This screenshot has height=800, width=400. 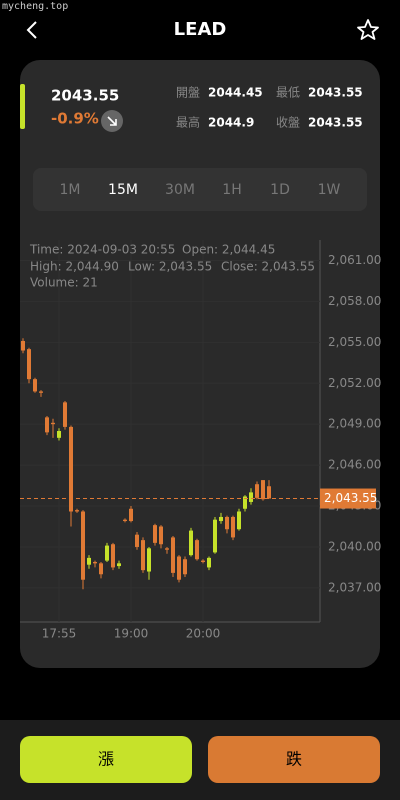 I want to click on change: -0.9%, so click(x=75, y=119).